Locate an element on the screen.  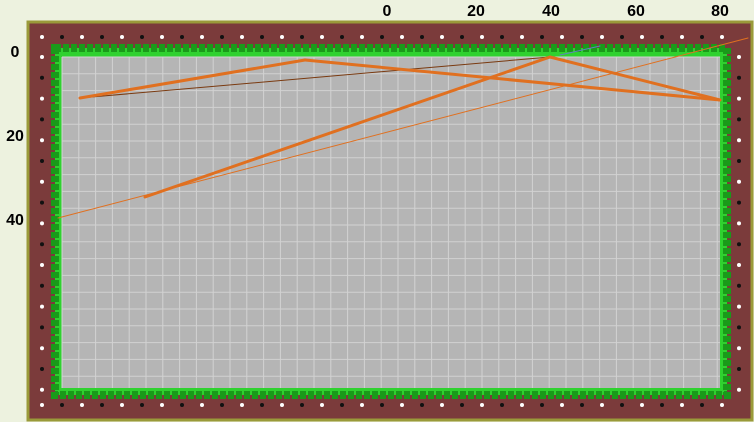
x-axis-label: 80 is located at coordinates (720, 11).